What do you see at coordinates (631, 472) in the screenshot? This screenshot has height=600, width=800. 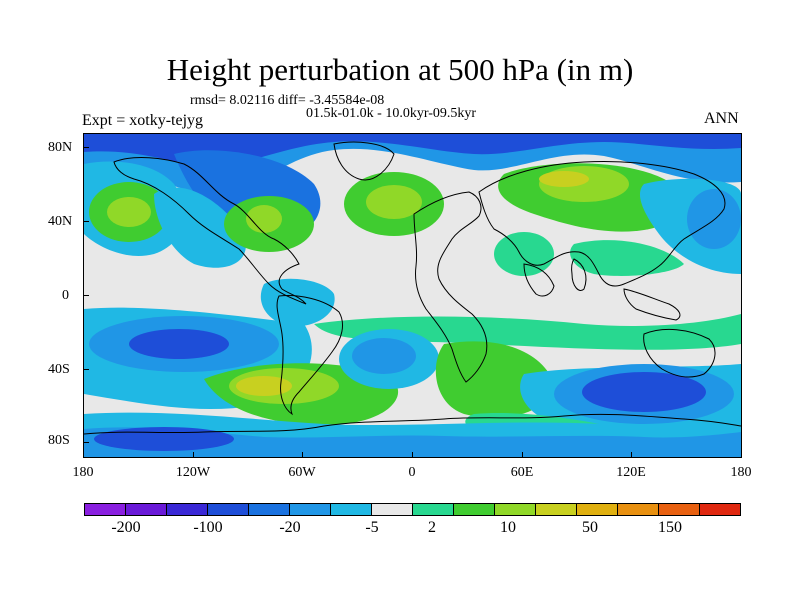 I see `lon-label-120e: 120E` at bounding box center [631, 472].